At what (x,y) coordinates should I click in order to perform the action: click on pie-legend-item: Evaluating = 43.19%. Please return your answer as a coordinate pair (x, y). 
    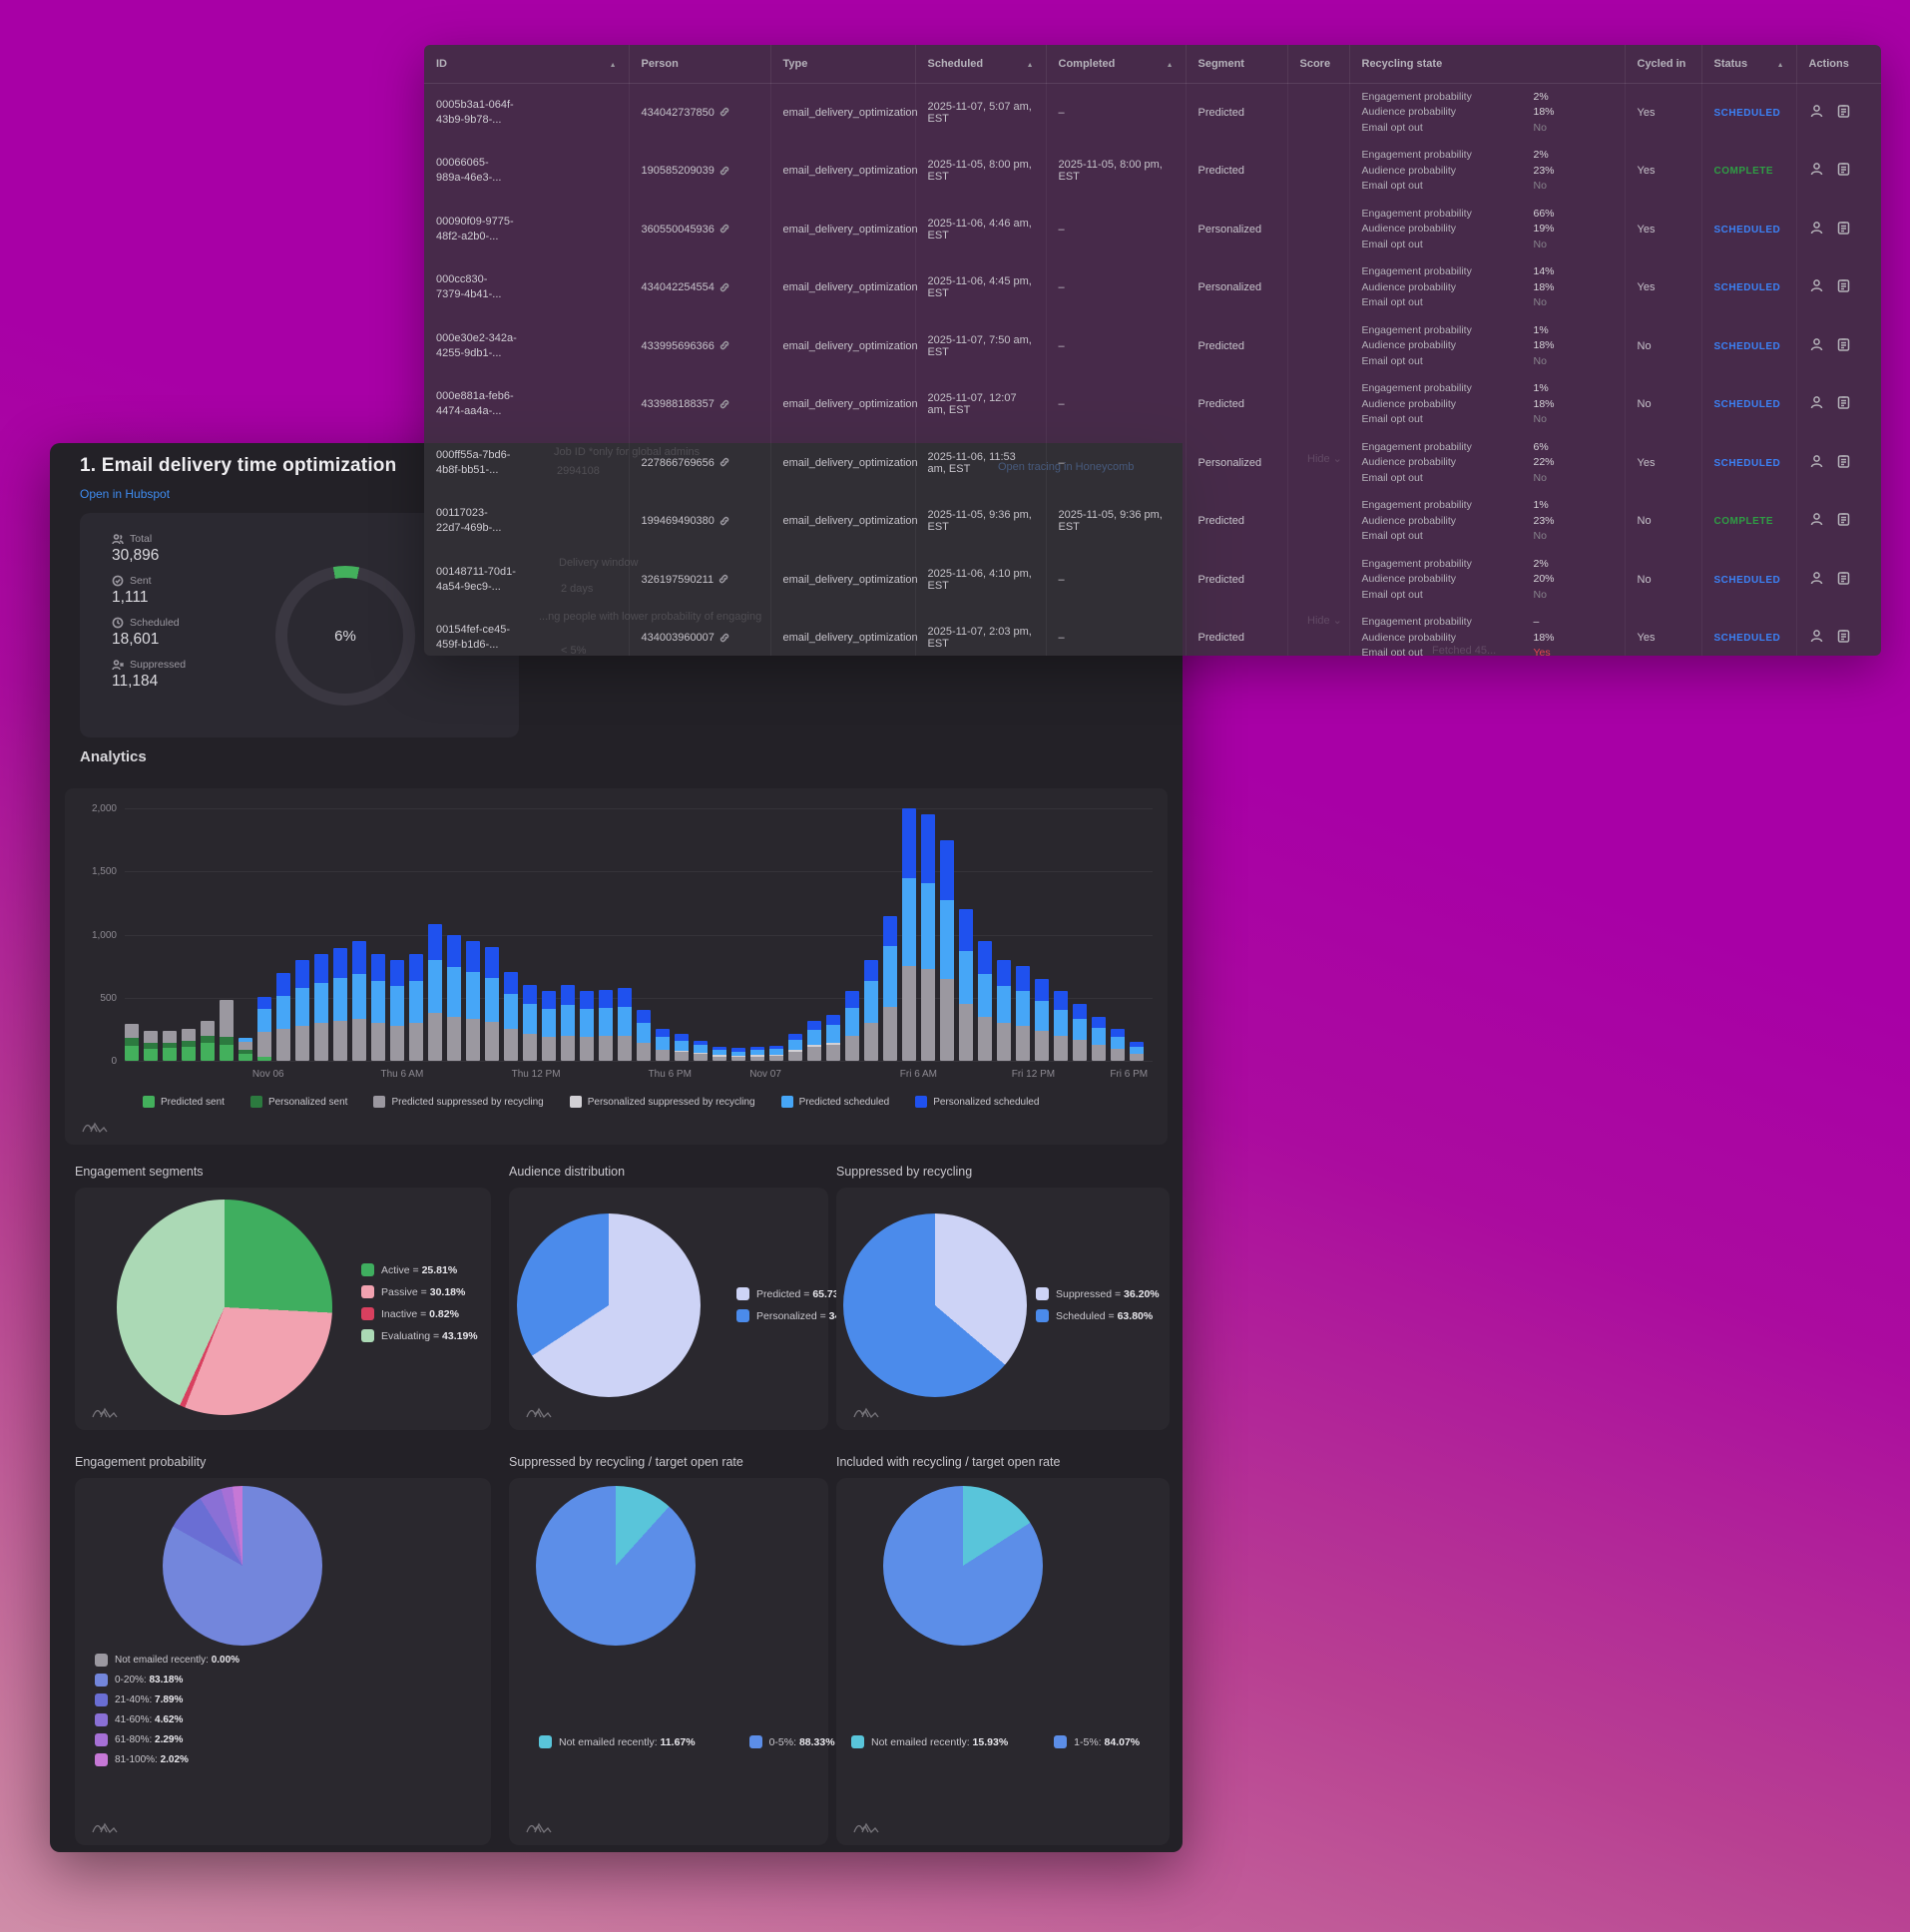
    Looking at the image, I should click on (419, 1335).